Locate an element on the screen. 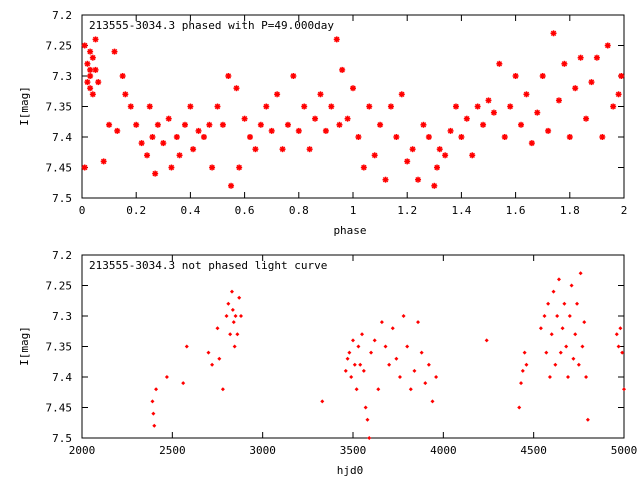 This screenshot has height=480, width=640. x-tick-label: 1.6 is located at coordinates (516, 210).